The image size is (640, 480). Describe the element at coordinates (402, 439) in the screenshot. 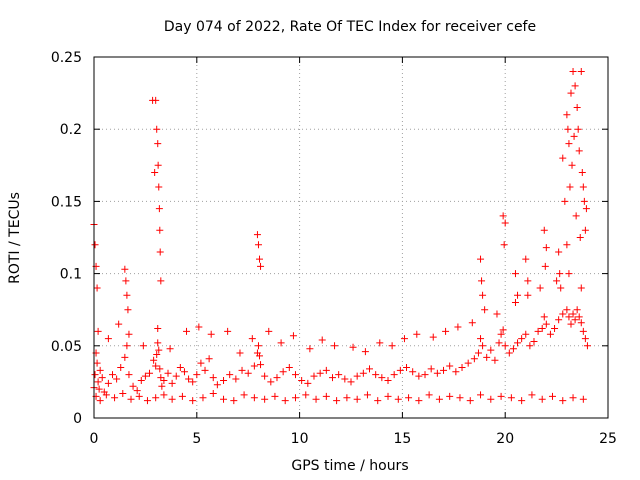

I see `x-tick-label: 15` at that location.